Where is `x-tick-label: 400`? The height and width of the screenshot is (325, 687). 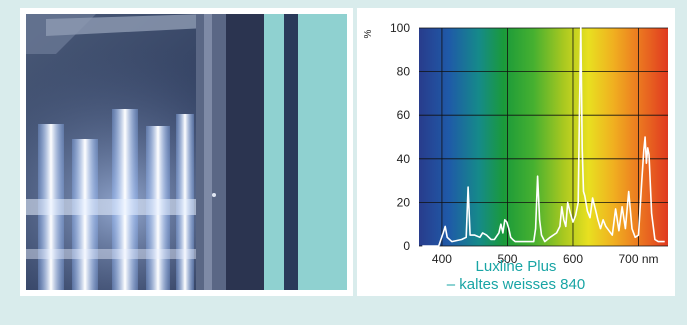
x-tick-label: 400 is located at coordinates (442, 259).